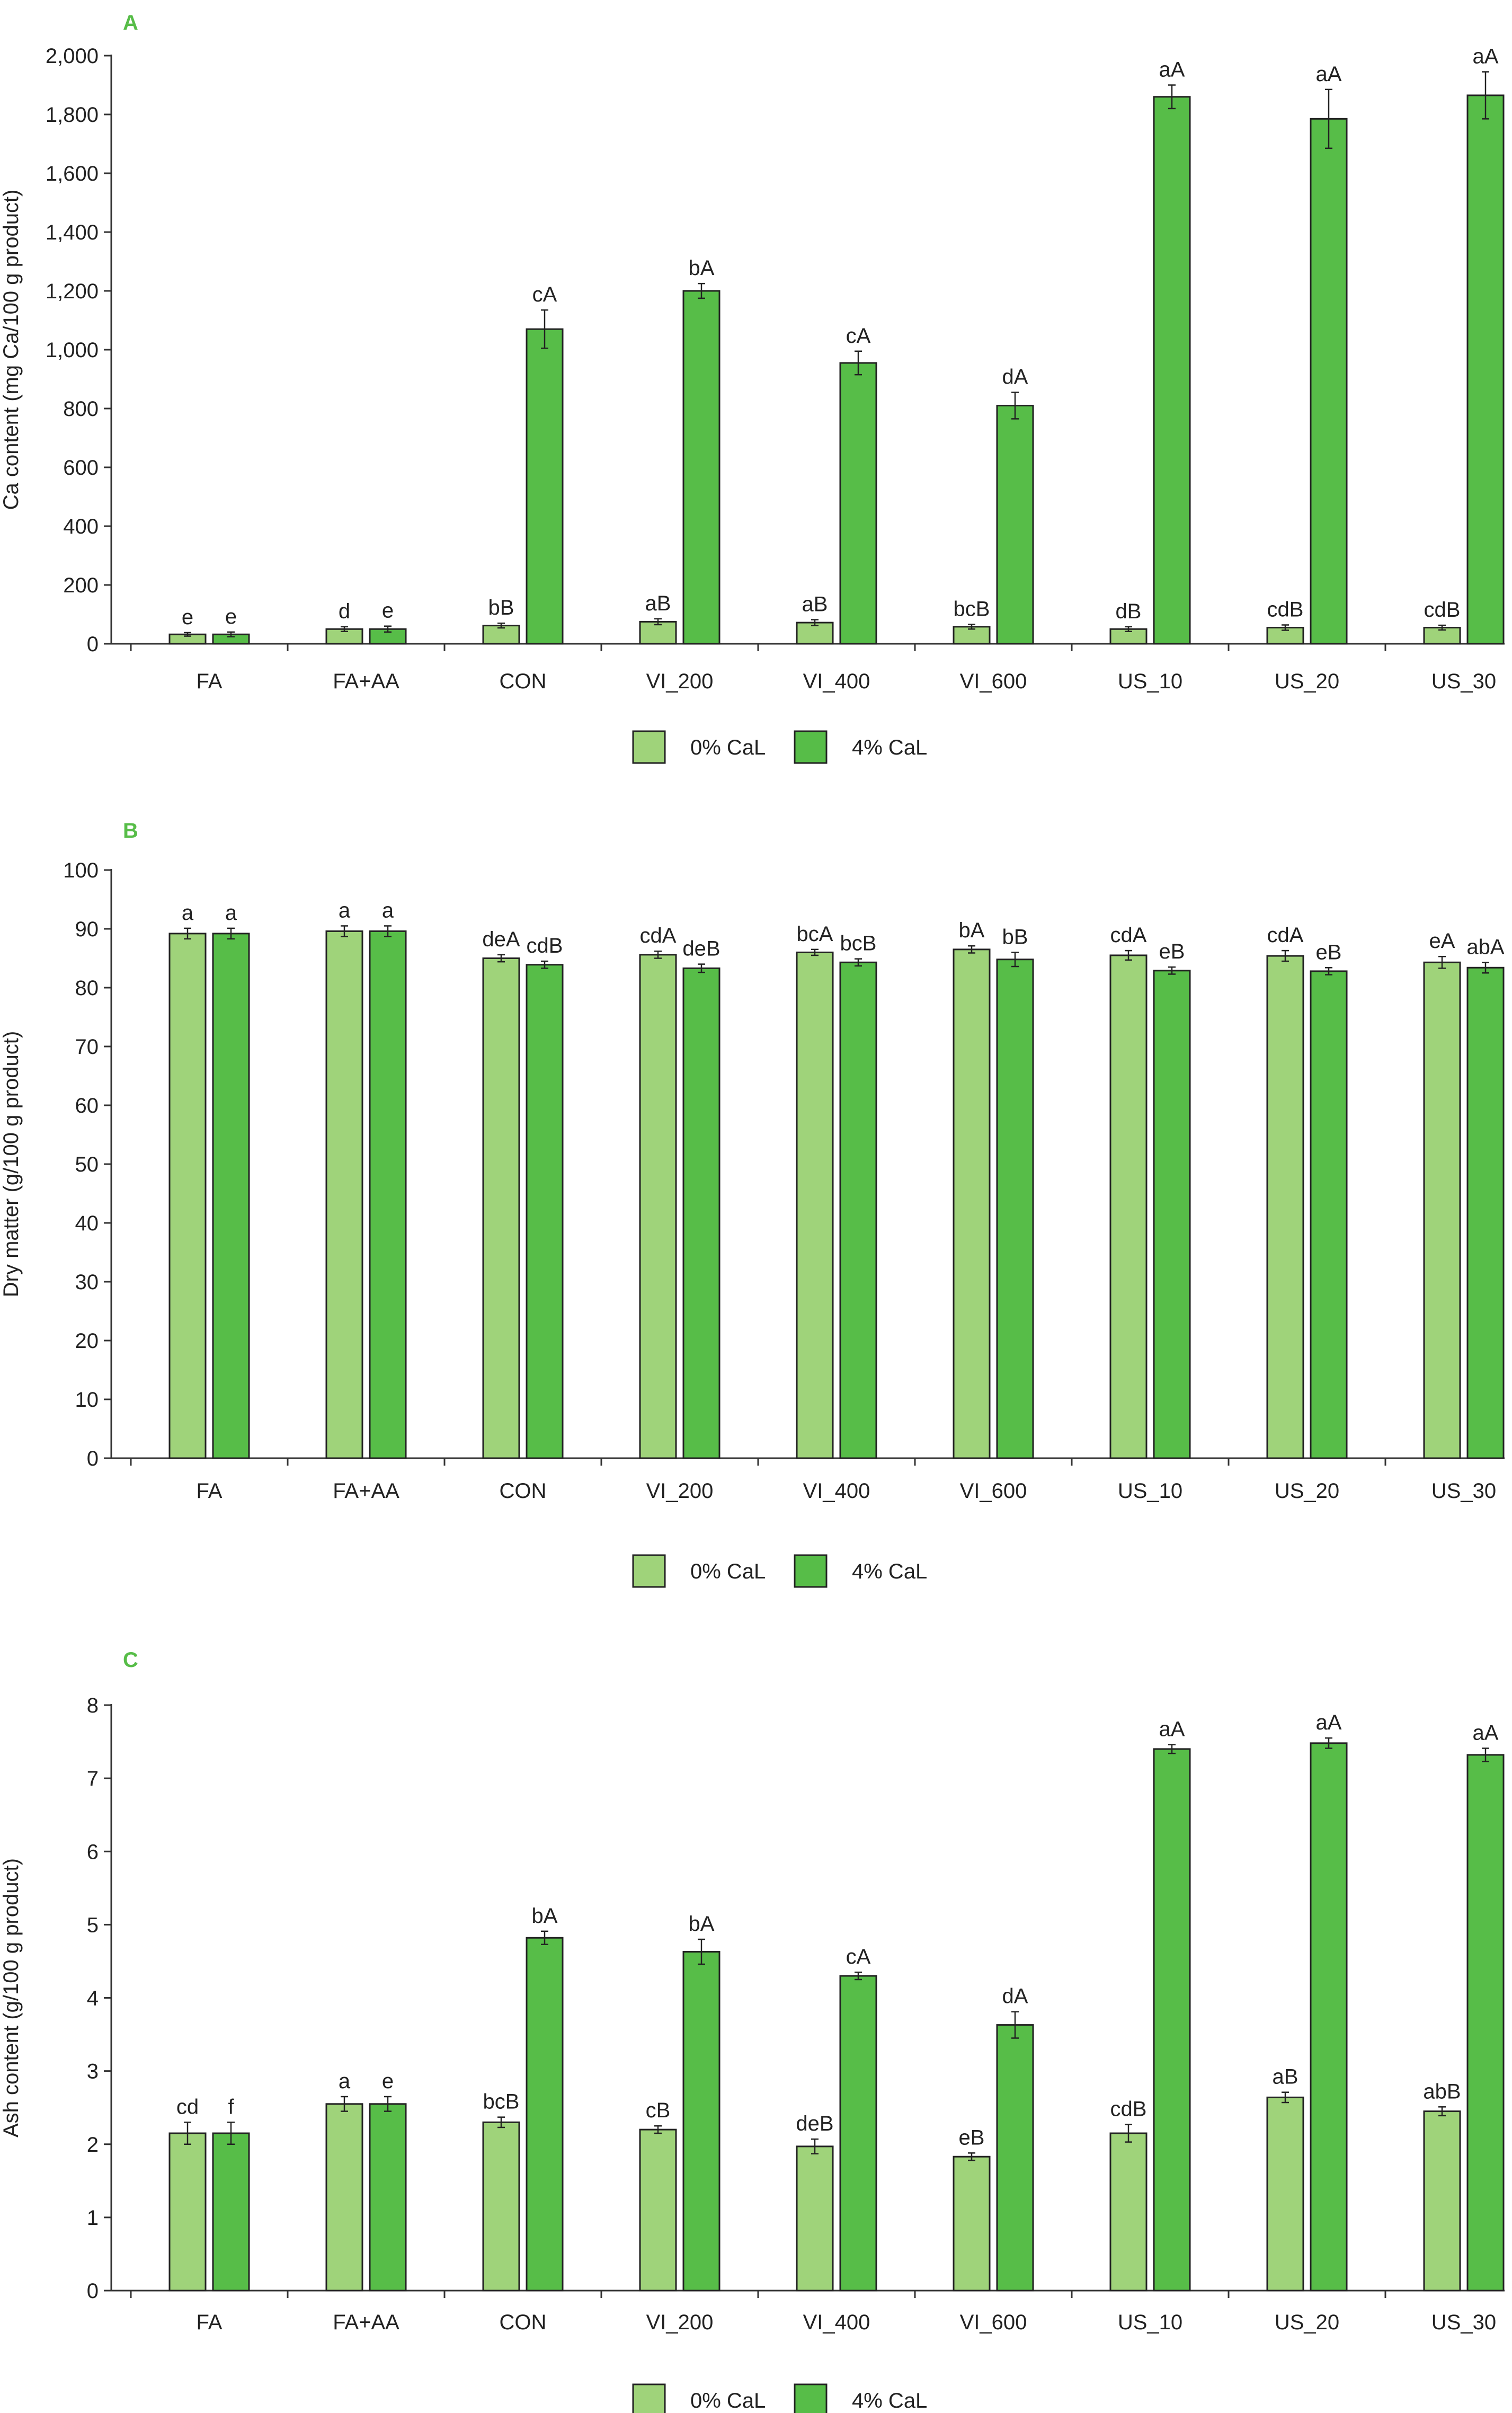  I want to click on y-tick-label: 3, so click(93, 2071).